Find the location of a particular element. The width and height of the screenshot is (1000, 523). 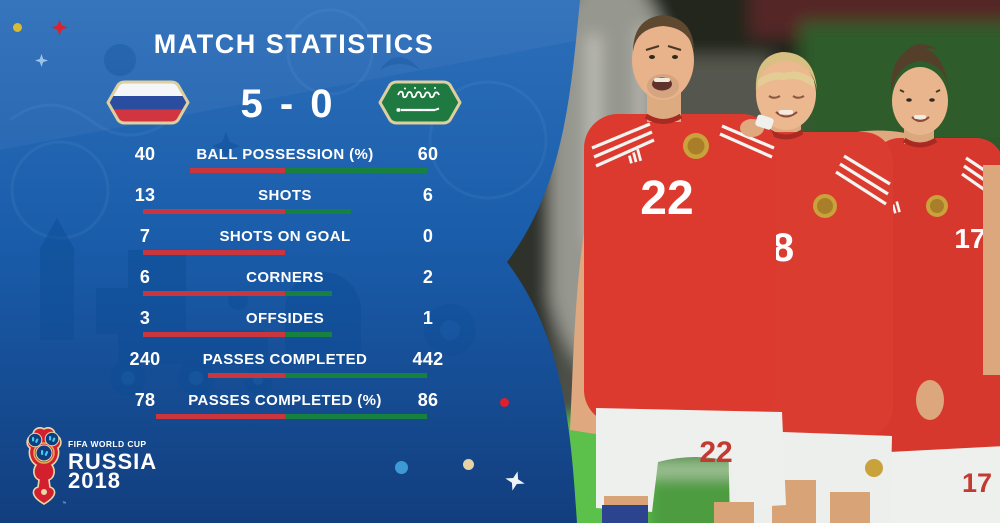

stat-row: 78 PASSES COMPLETED (%) 86 is located at coordinates (285, 407).